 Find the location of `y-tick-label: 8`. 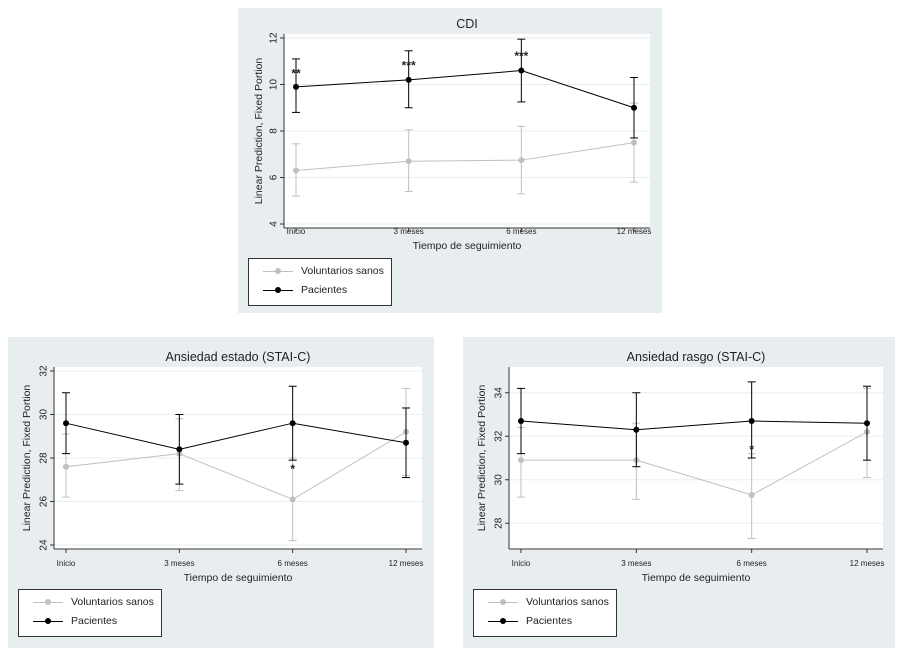

y-tick-label: 8 is located at coordinates (274, 131).